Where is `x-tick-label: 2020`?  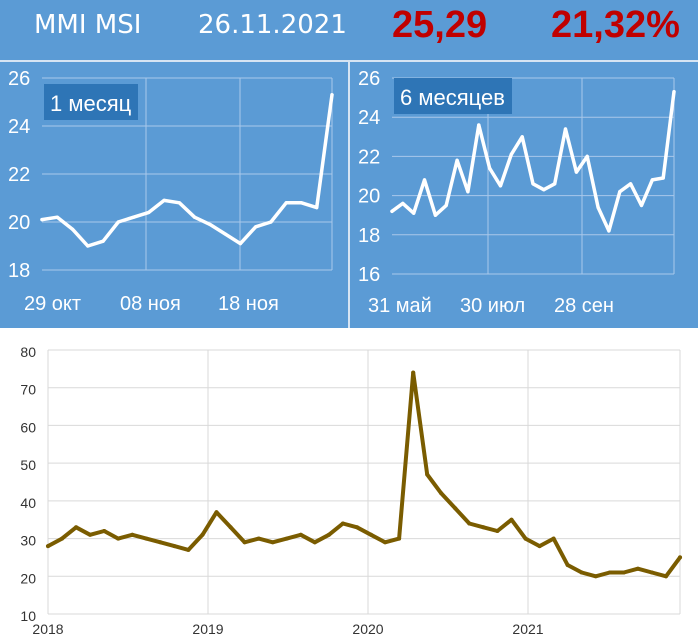 x-tick-label: 2020 is located at coordinates (367, 629).